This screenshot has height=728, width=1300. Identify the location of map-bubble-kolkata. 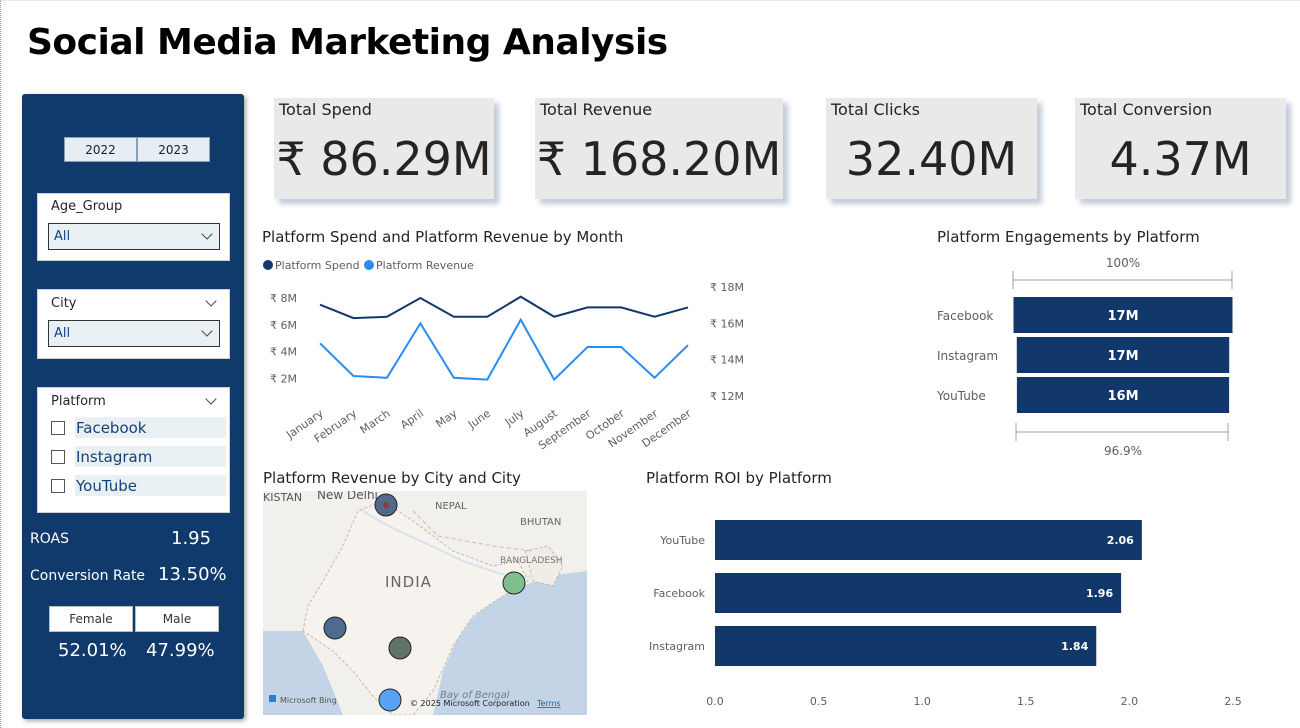
(514, 583).